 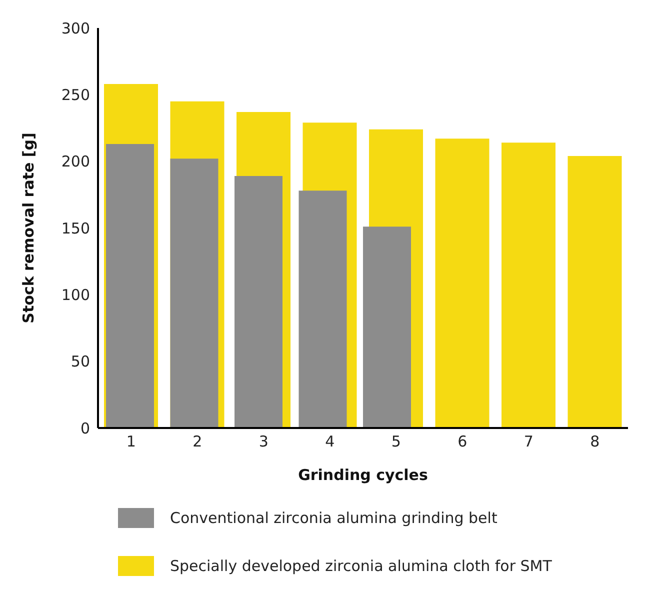 I want to click on x-tick-label: 4, so click(x=330, y=441).